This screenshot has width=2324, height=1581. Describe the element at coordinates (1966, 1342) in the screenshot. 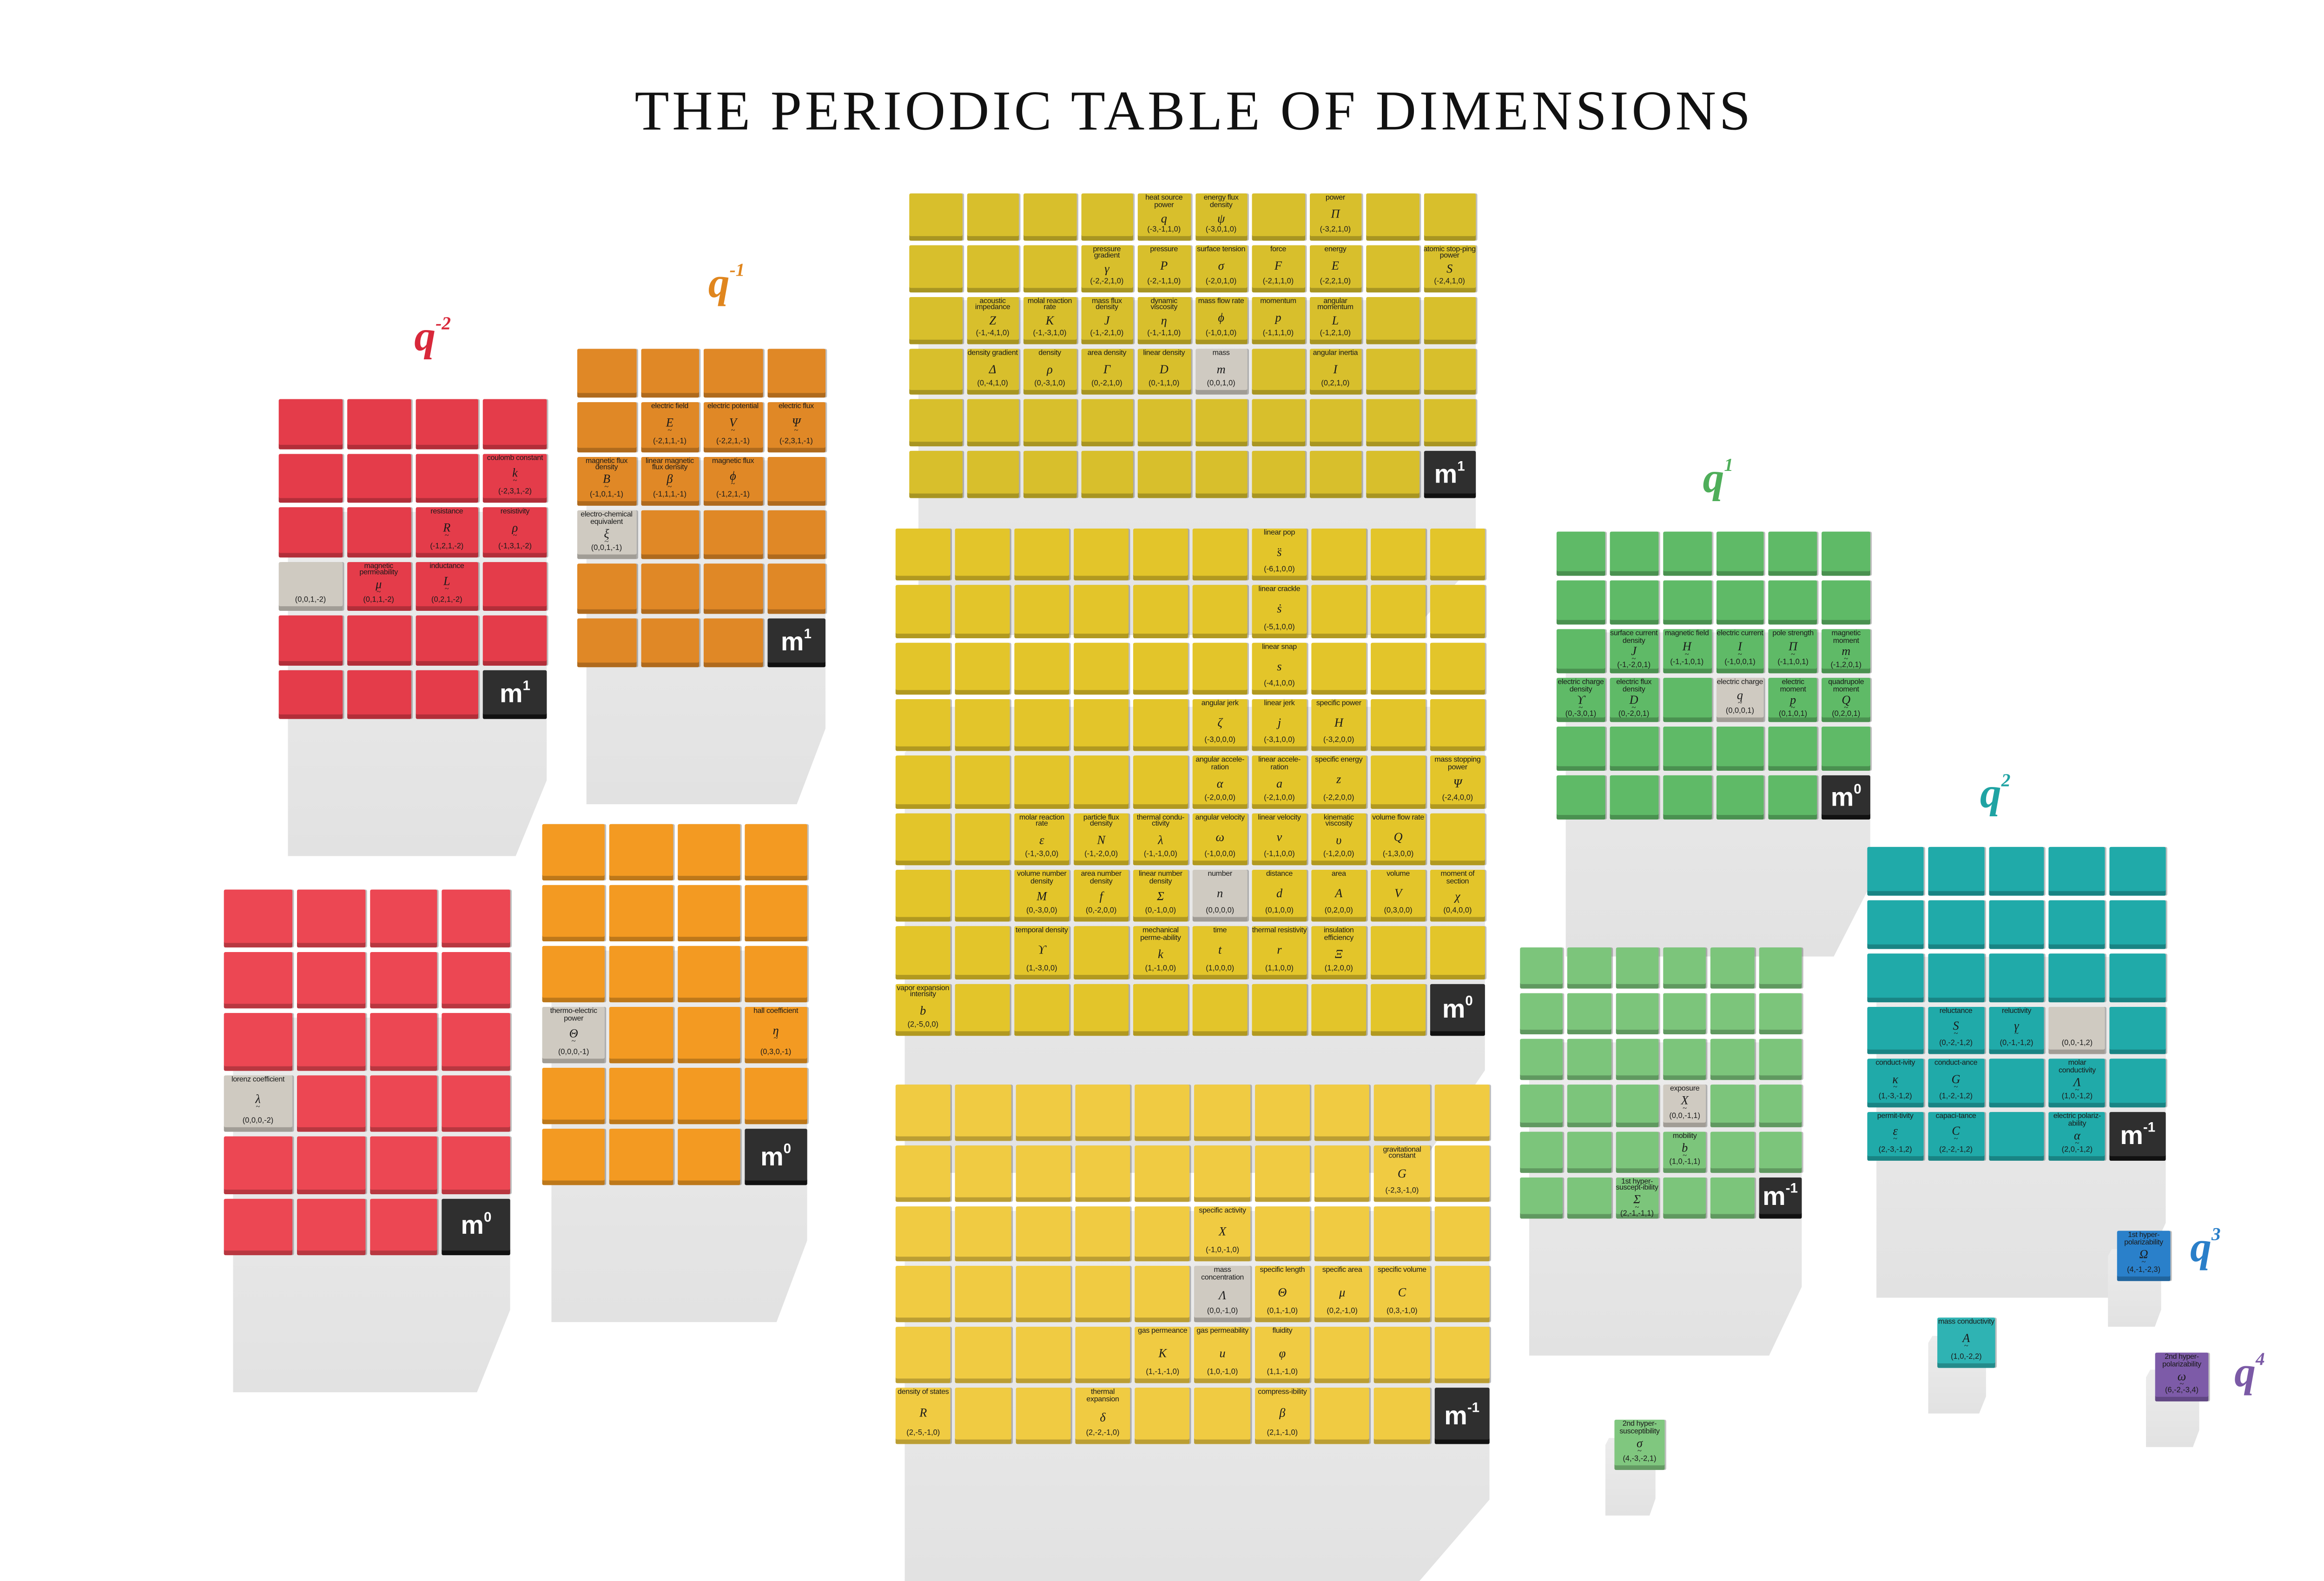

I see `block-q2-m-2-single: mass conductivity A (1,0,-2,2)` at that location.